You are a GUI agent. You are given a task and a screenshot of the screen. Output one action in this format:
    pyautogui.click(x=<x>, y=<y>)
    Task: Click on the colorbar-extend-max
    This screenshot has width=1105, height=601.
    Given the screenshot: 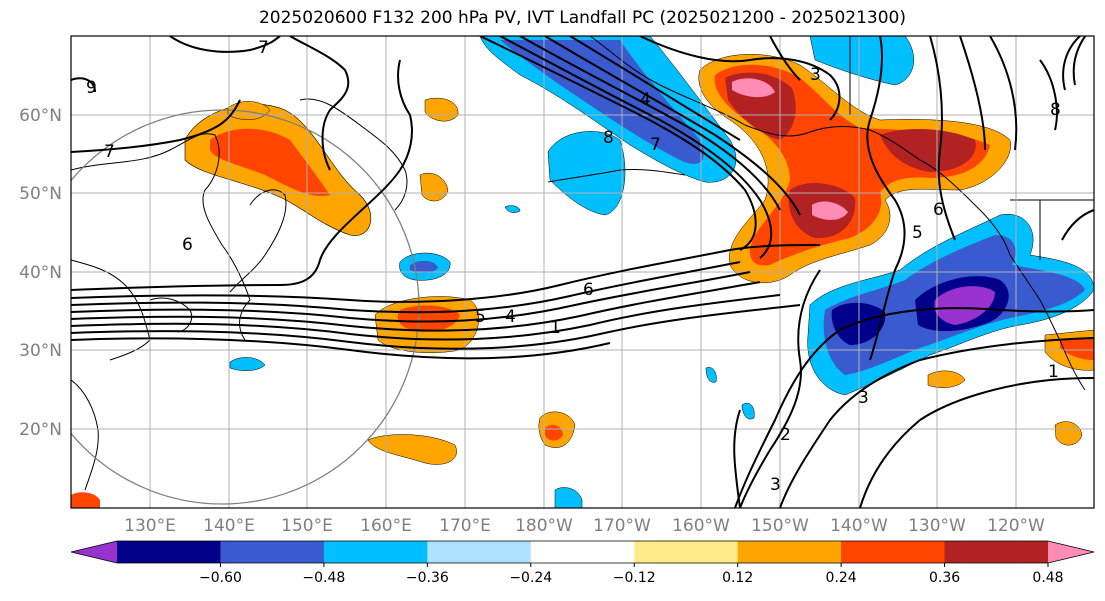 What is the action you would take?
    pyautogui.click(x=1071, y=552)
    